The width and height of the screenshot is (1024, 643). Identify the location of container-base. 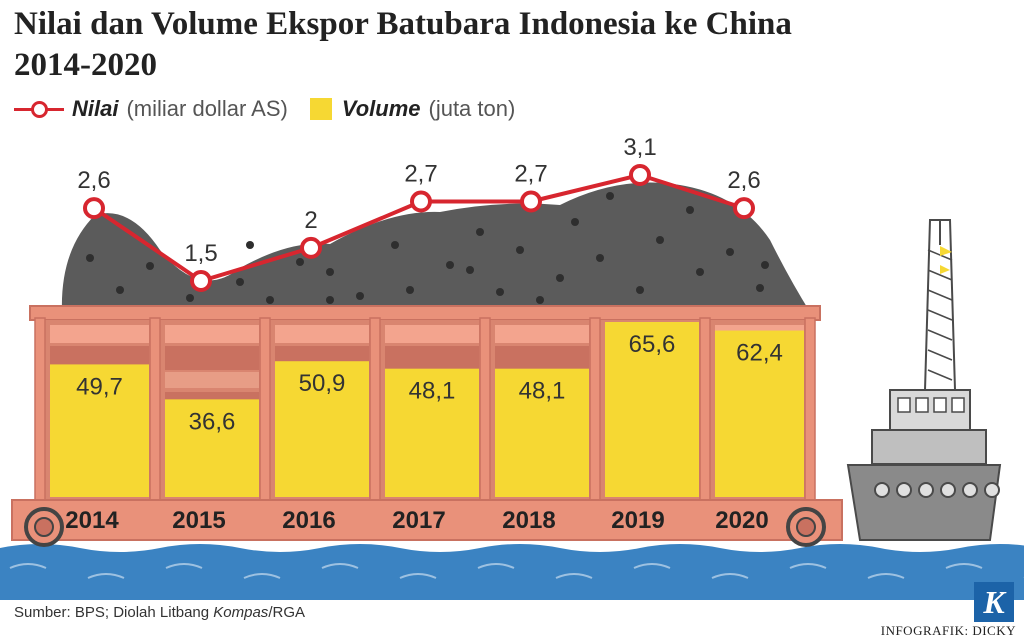
(427, 520).